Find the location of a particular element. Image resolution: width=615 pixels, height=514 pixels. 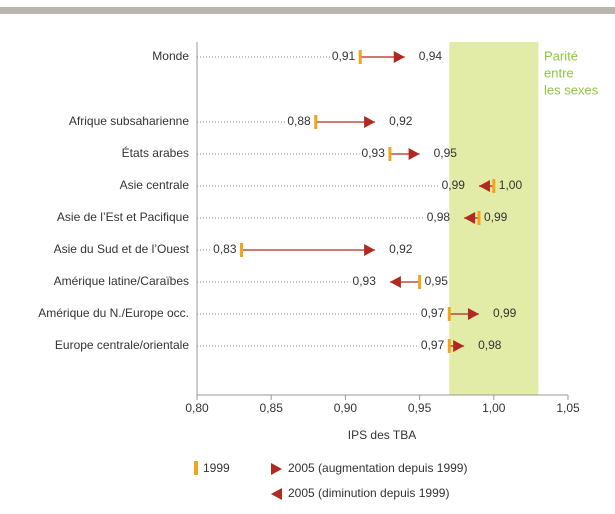

value-label: 0,91 is located at coordinates (344, 56).